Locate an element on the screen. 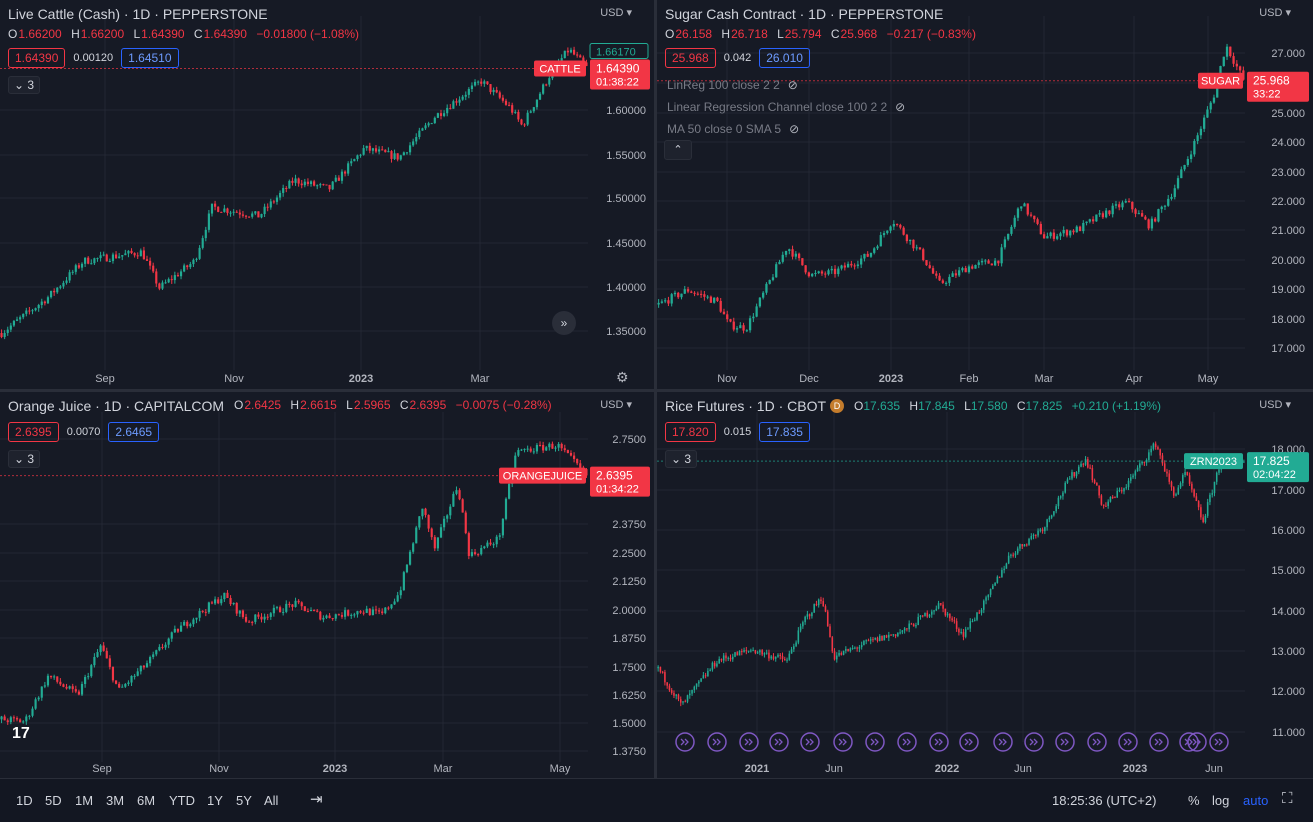  auto-scale-toggle: auto is located at coordinates (1256, 800).